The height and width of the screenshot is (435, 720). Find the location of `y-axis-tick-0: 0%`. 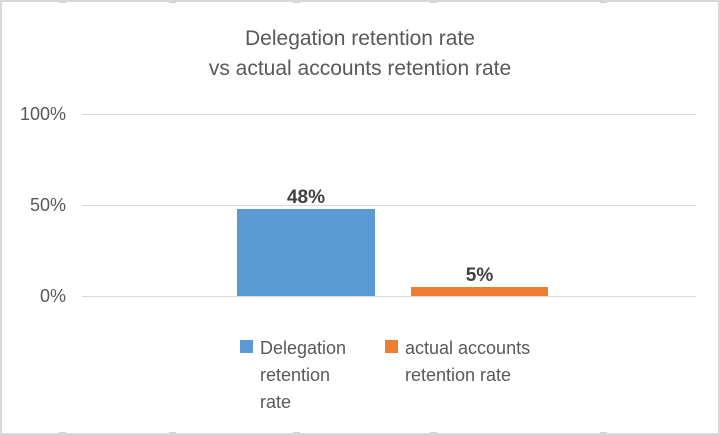

y-axis-tick-0: 0% is located at coordinates (52, 296).